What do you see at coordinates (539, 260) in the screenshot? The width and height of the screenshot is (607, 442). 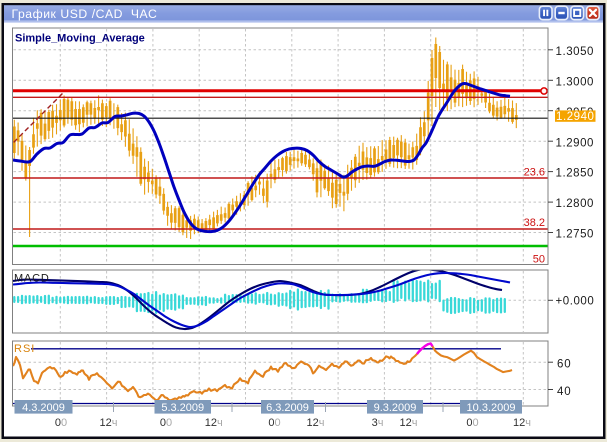 I see `svg-text: 50` at bounding box center [539, 260].